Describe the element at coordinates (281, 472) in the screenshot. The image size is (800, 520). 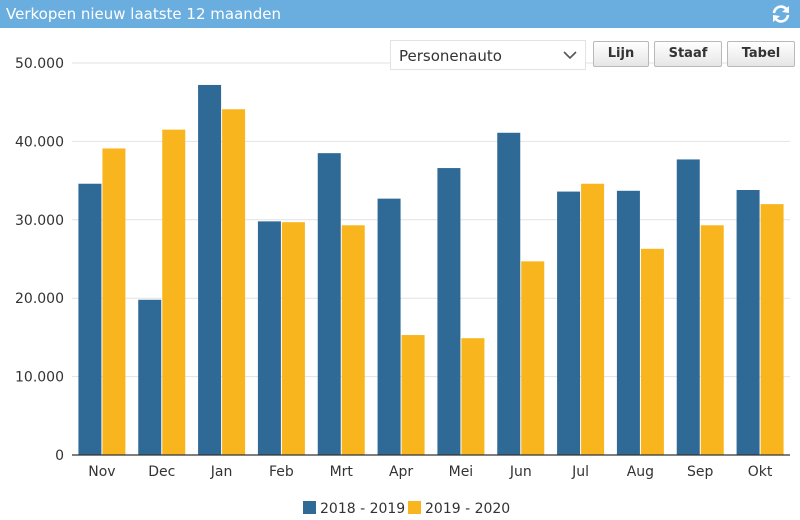
I see `x-tick-label: Feb` at that location.